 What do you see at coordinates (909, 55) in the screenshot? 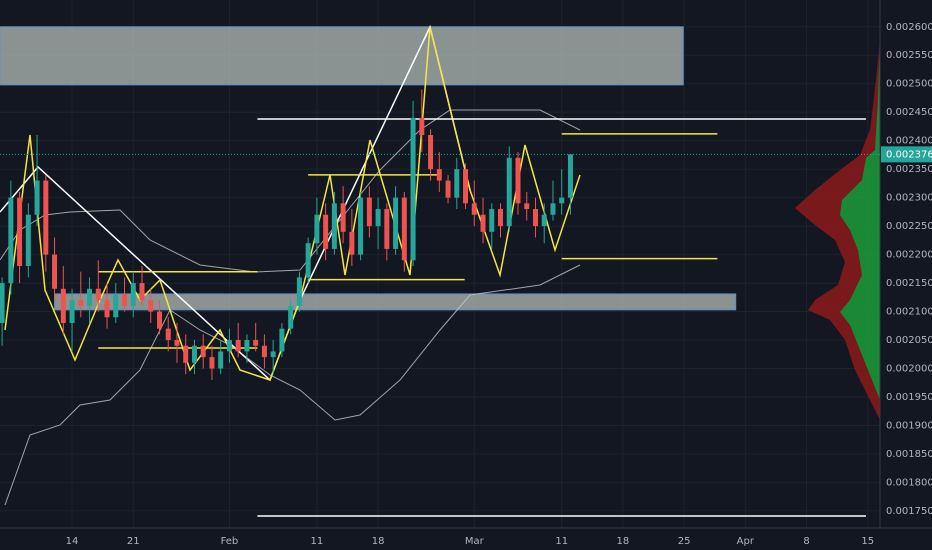
I see `y-tick-label: 0.002550` at bounding box center [909, 55].